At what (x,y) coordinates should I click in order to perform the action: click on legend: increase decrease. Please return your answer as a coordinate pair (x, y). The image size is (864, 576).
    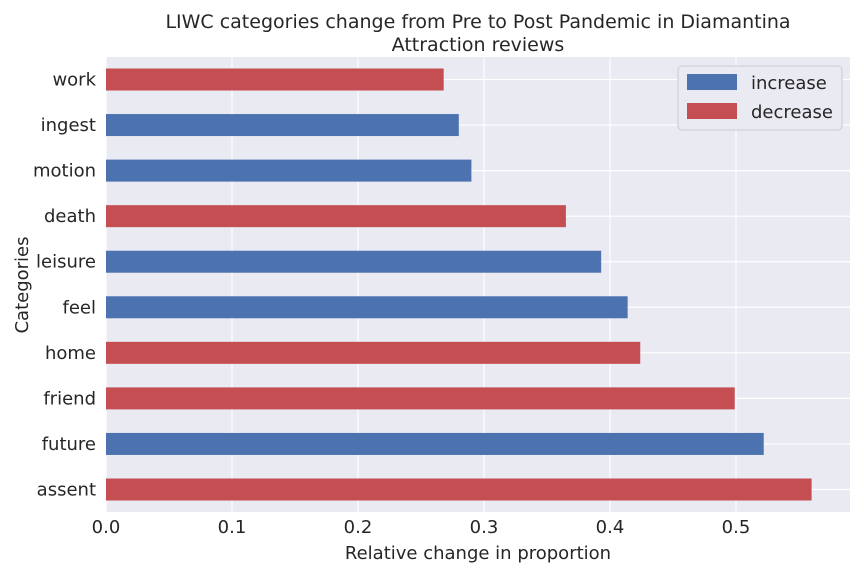
    Looking at the image, I should click on (760, 98).